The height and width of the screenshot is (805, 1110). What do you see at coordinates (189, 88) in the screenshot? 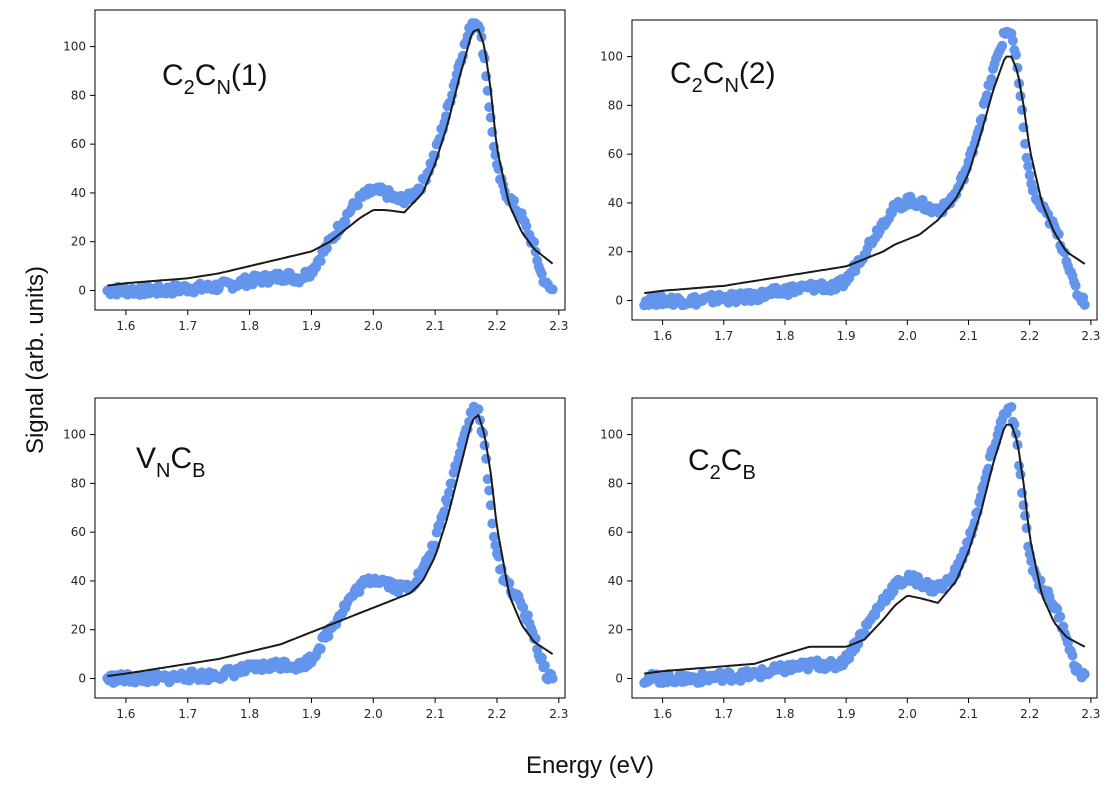
I see `label-subscript: 2` at bounding box center [189, 88].